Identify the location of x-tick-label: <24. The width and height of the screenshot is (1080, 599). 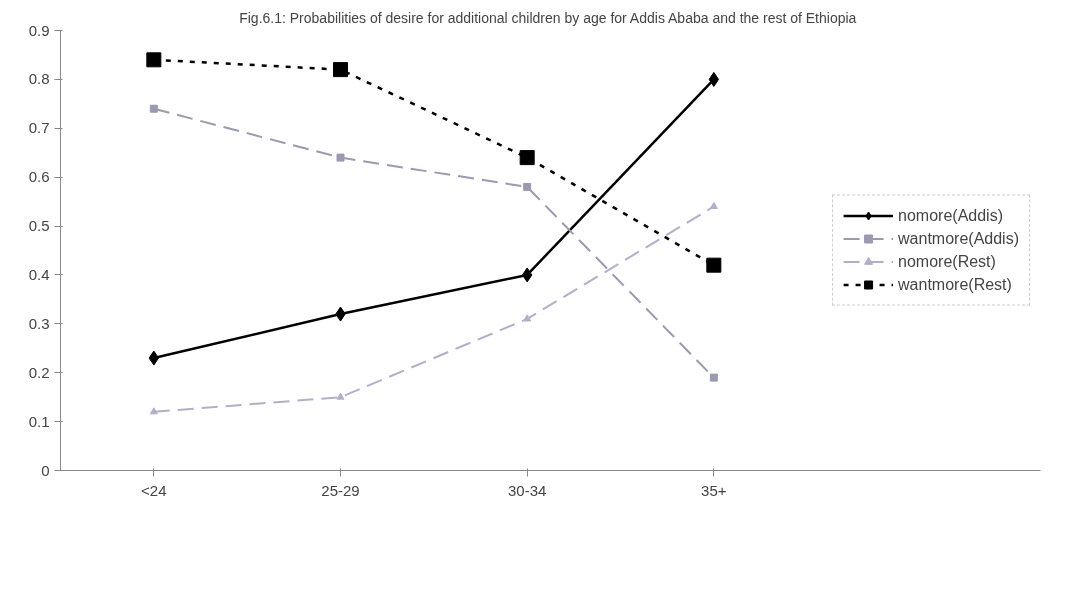
(154, 490).